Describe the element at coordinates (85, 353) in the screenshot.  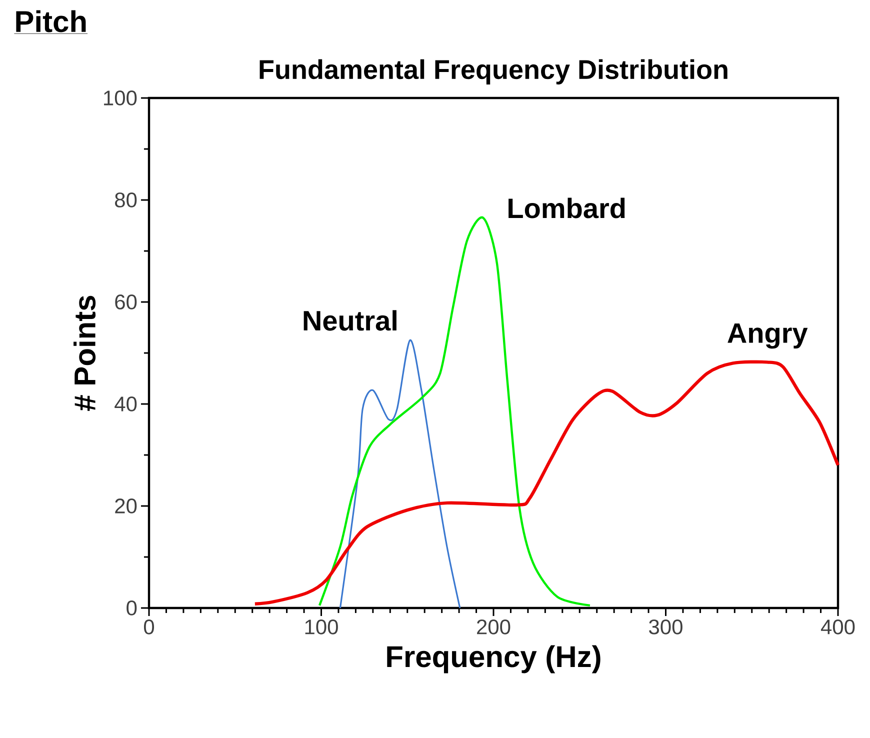
I see `y-axis-title: # Points` at that location.